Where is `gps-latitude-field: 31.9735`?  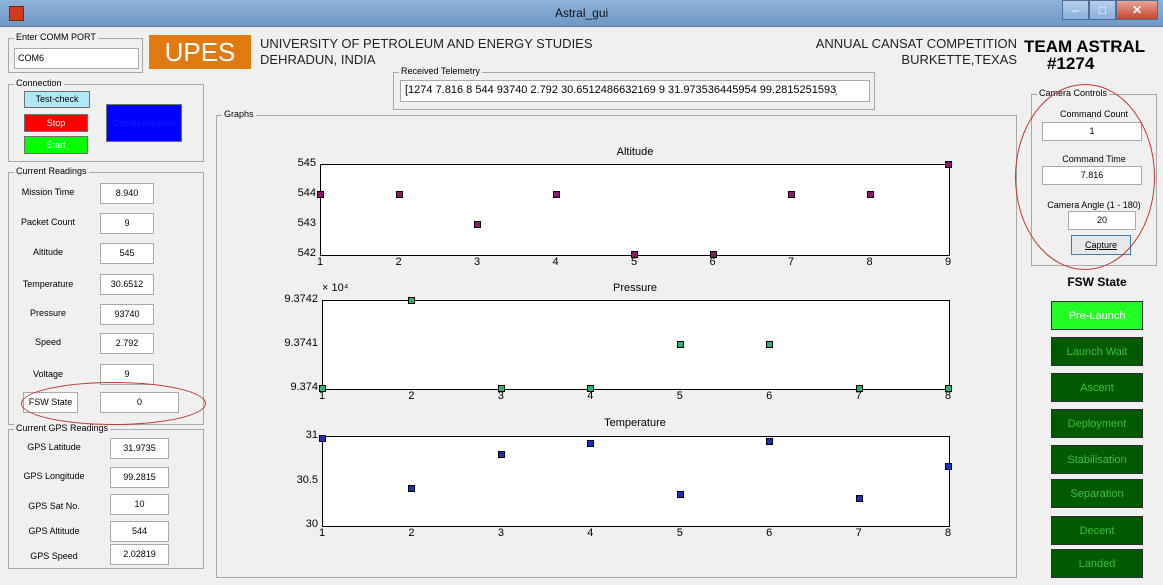 gps-latitude-field: 31.9735 is located at coordinates (139, 448).